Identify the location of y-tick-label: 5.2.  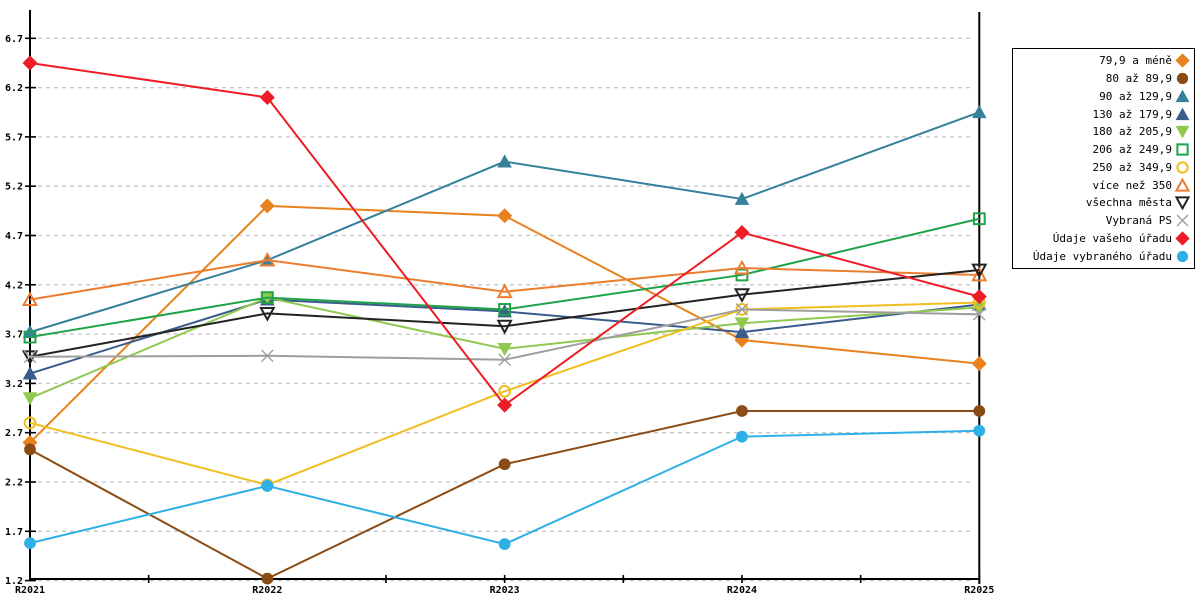
(14, 187).